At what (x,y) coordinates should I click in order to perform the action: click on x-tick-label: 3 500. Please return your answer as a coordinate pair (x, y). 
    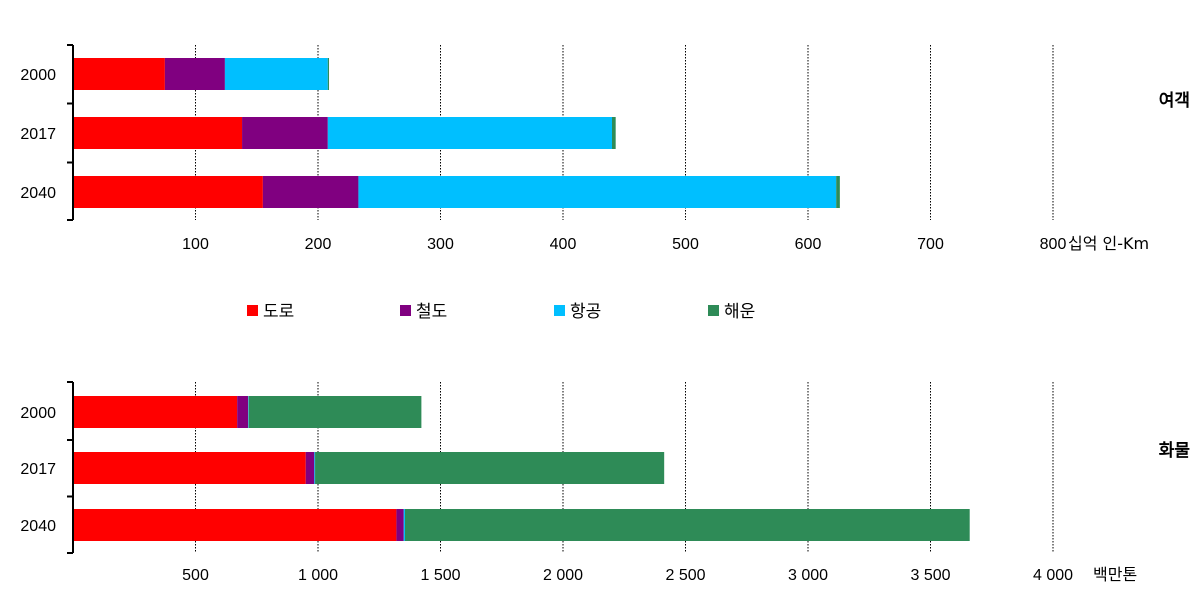
    Looking at the image, I should click on (930, 575).